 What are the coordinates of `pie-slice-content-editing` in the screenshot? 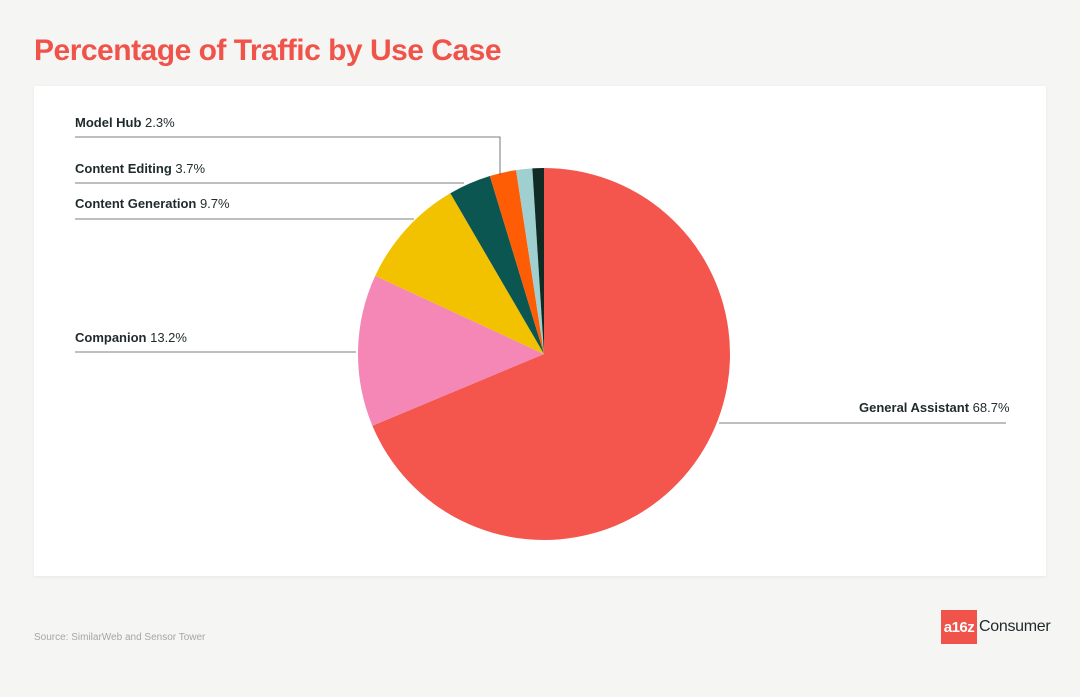 It's located at (497, 265).